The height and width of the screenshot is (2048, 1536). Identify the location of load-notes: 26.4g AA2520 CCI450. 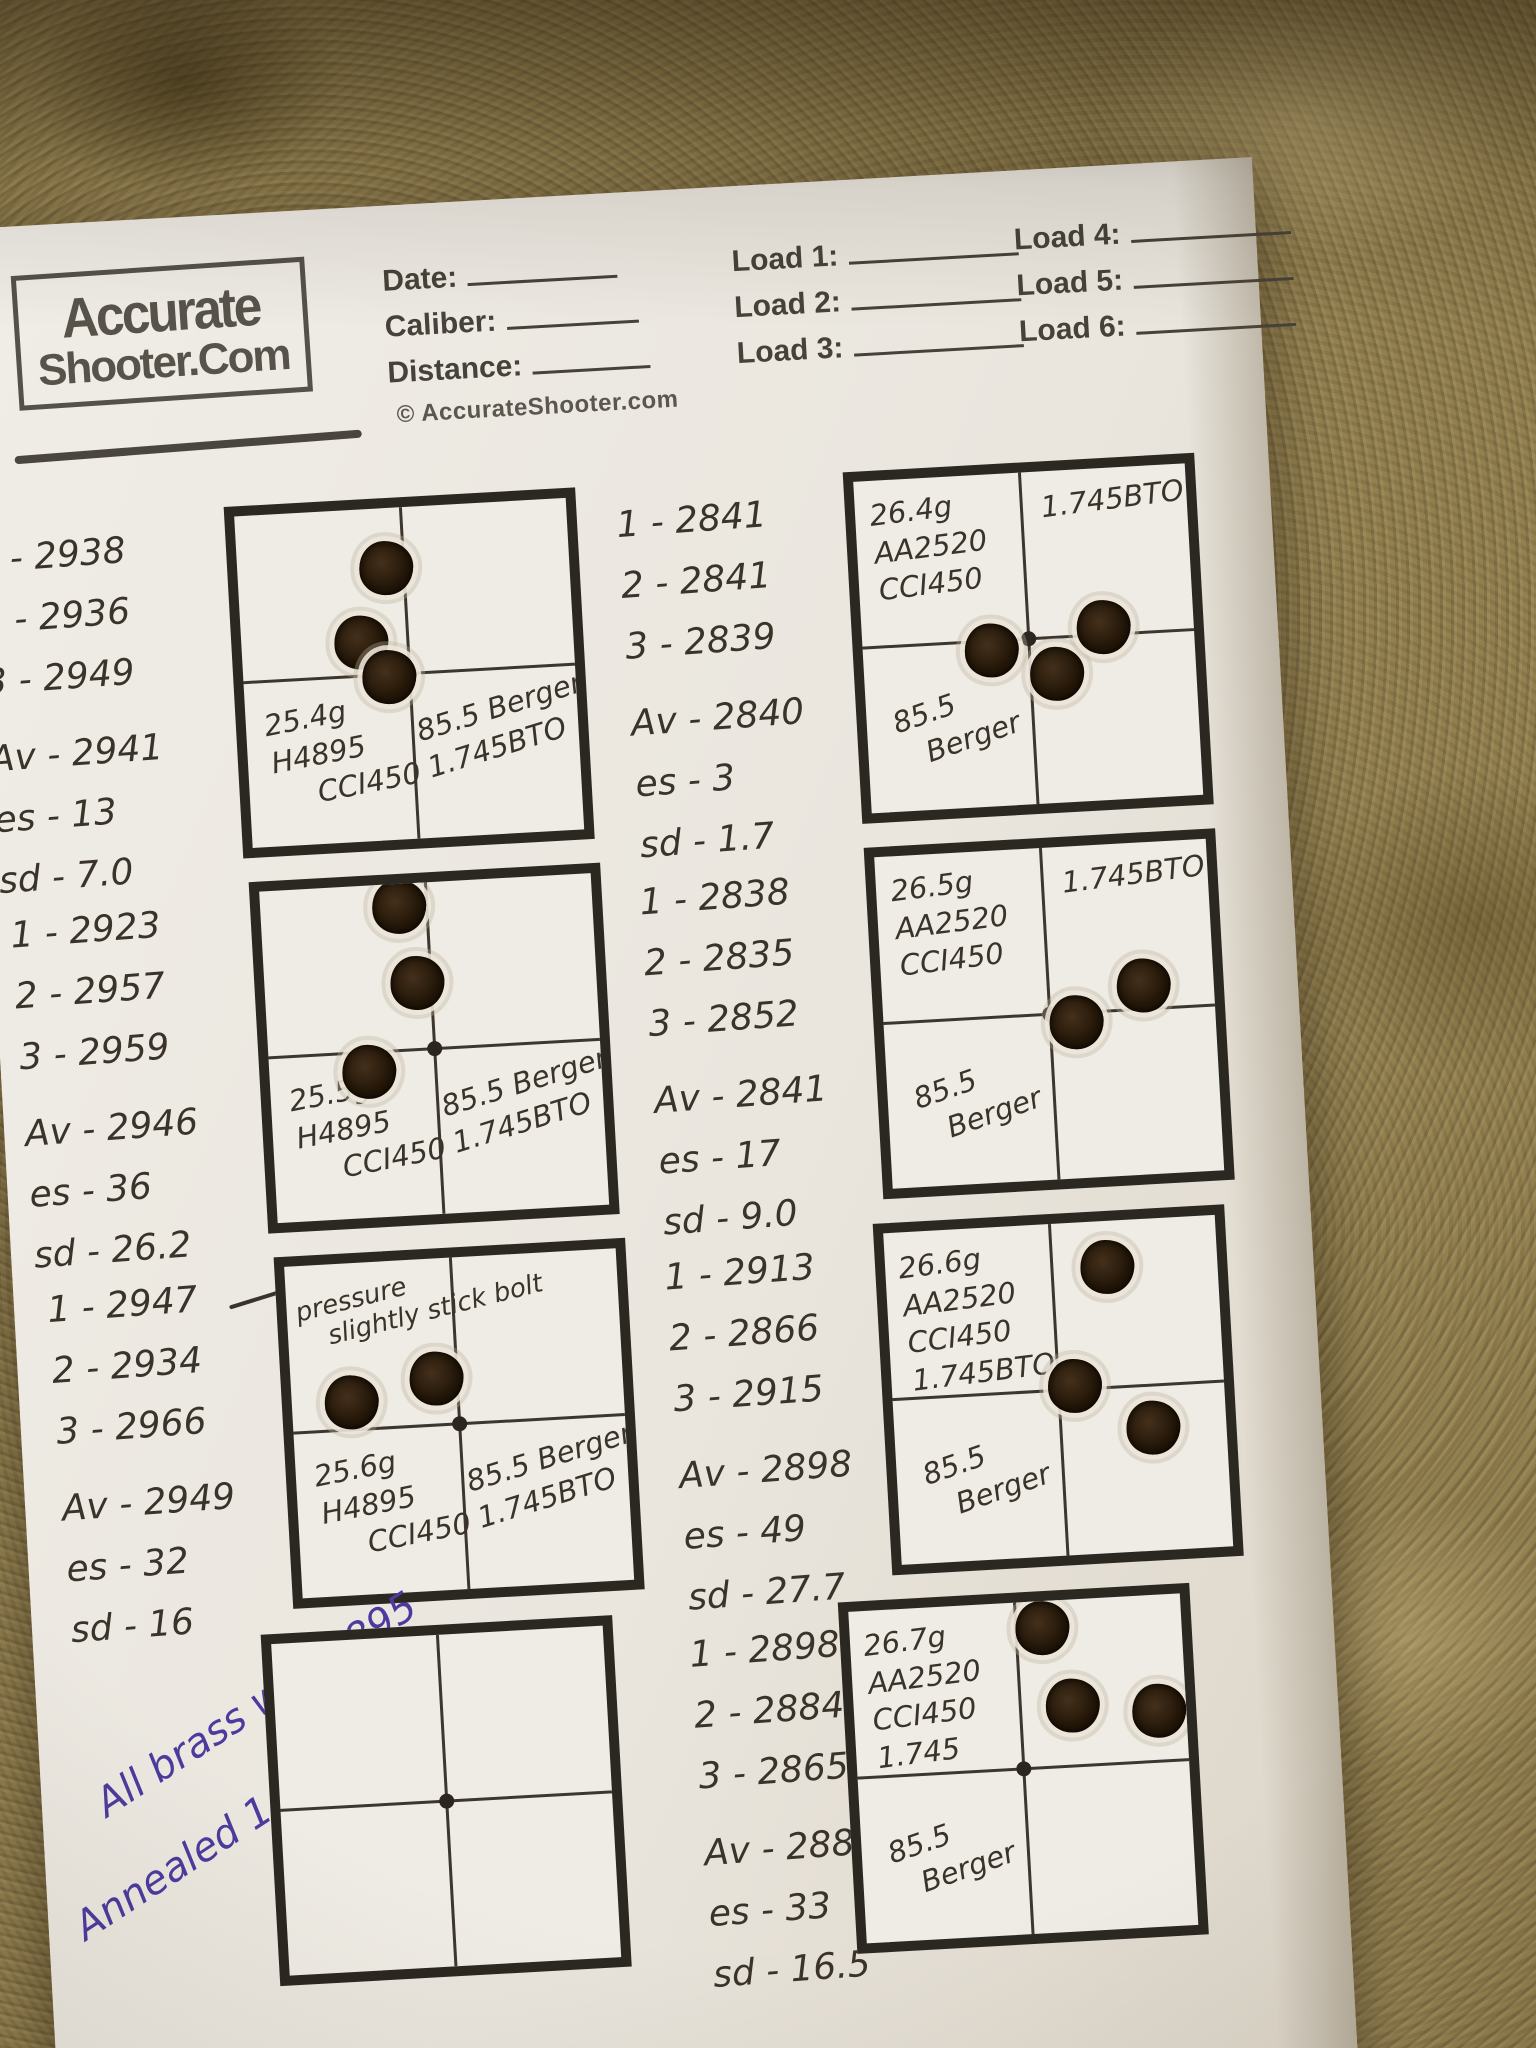
(930, 547).